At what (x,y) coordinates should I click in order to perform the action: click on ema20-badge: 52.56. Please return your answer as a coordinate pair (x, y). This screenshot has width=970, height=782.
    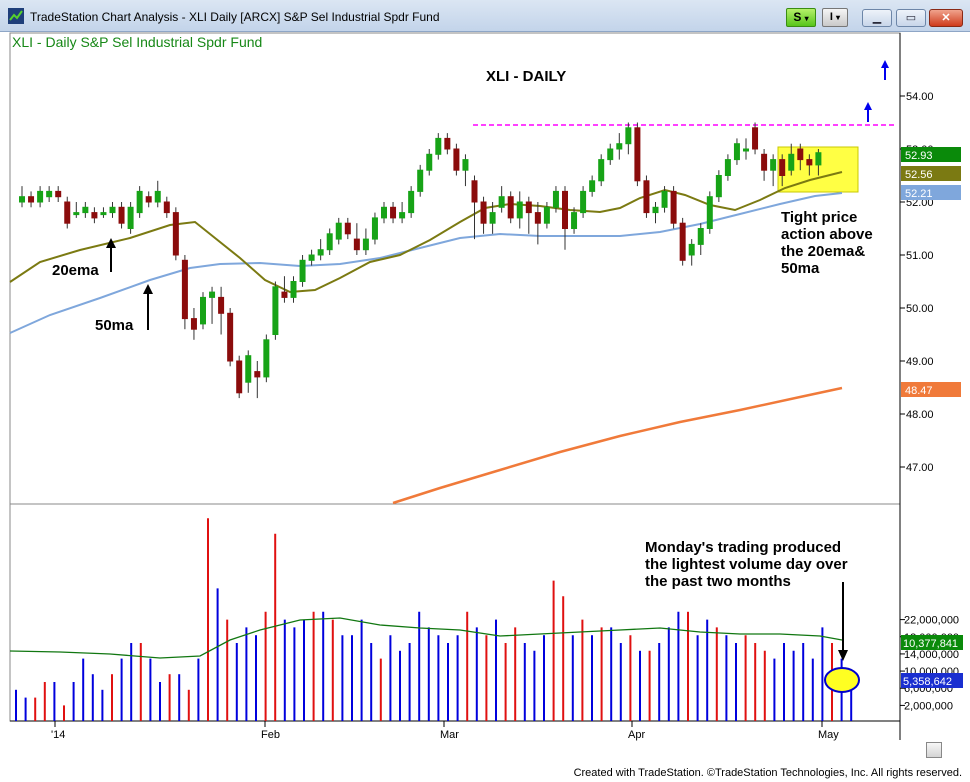
    Looking at the image, I should click on (931, 173).